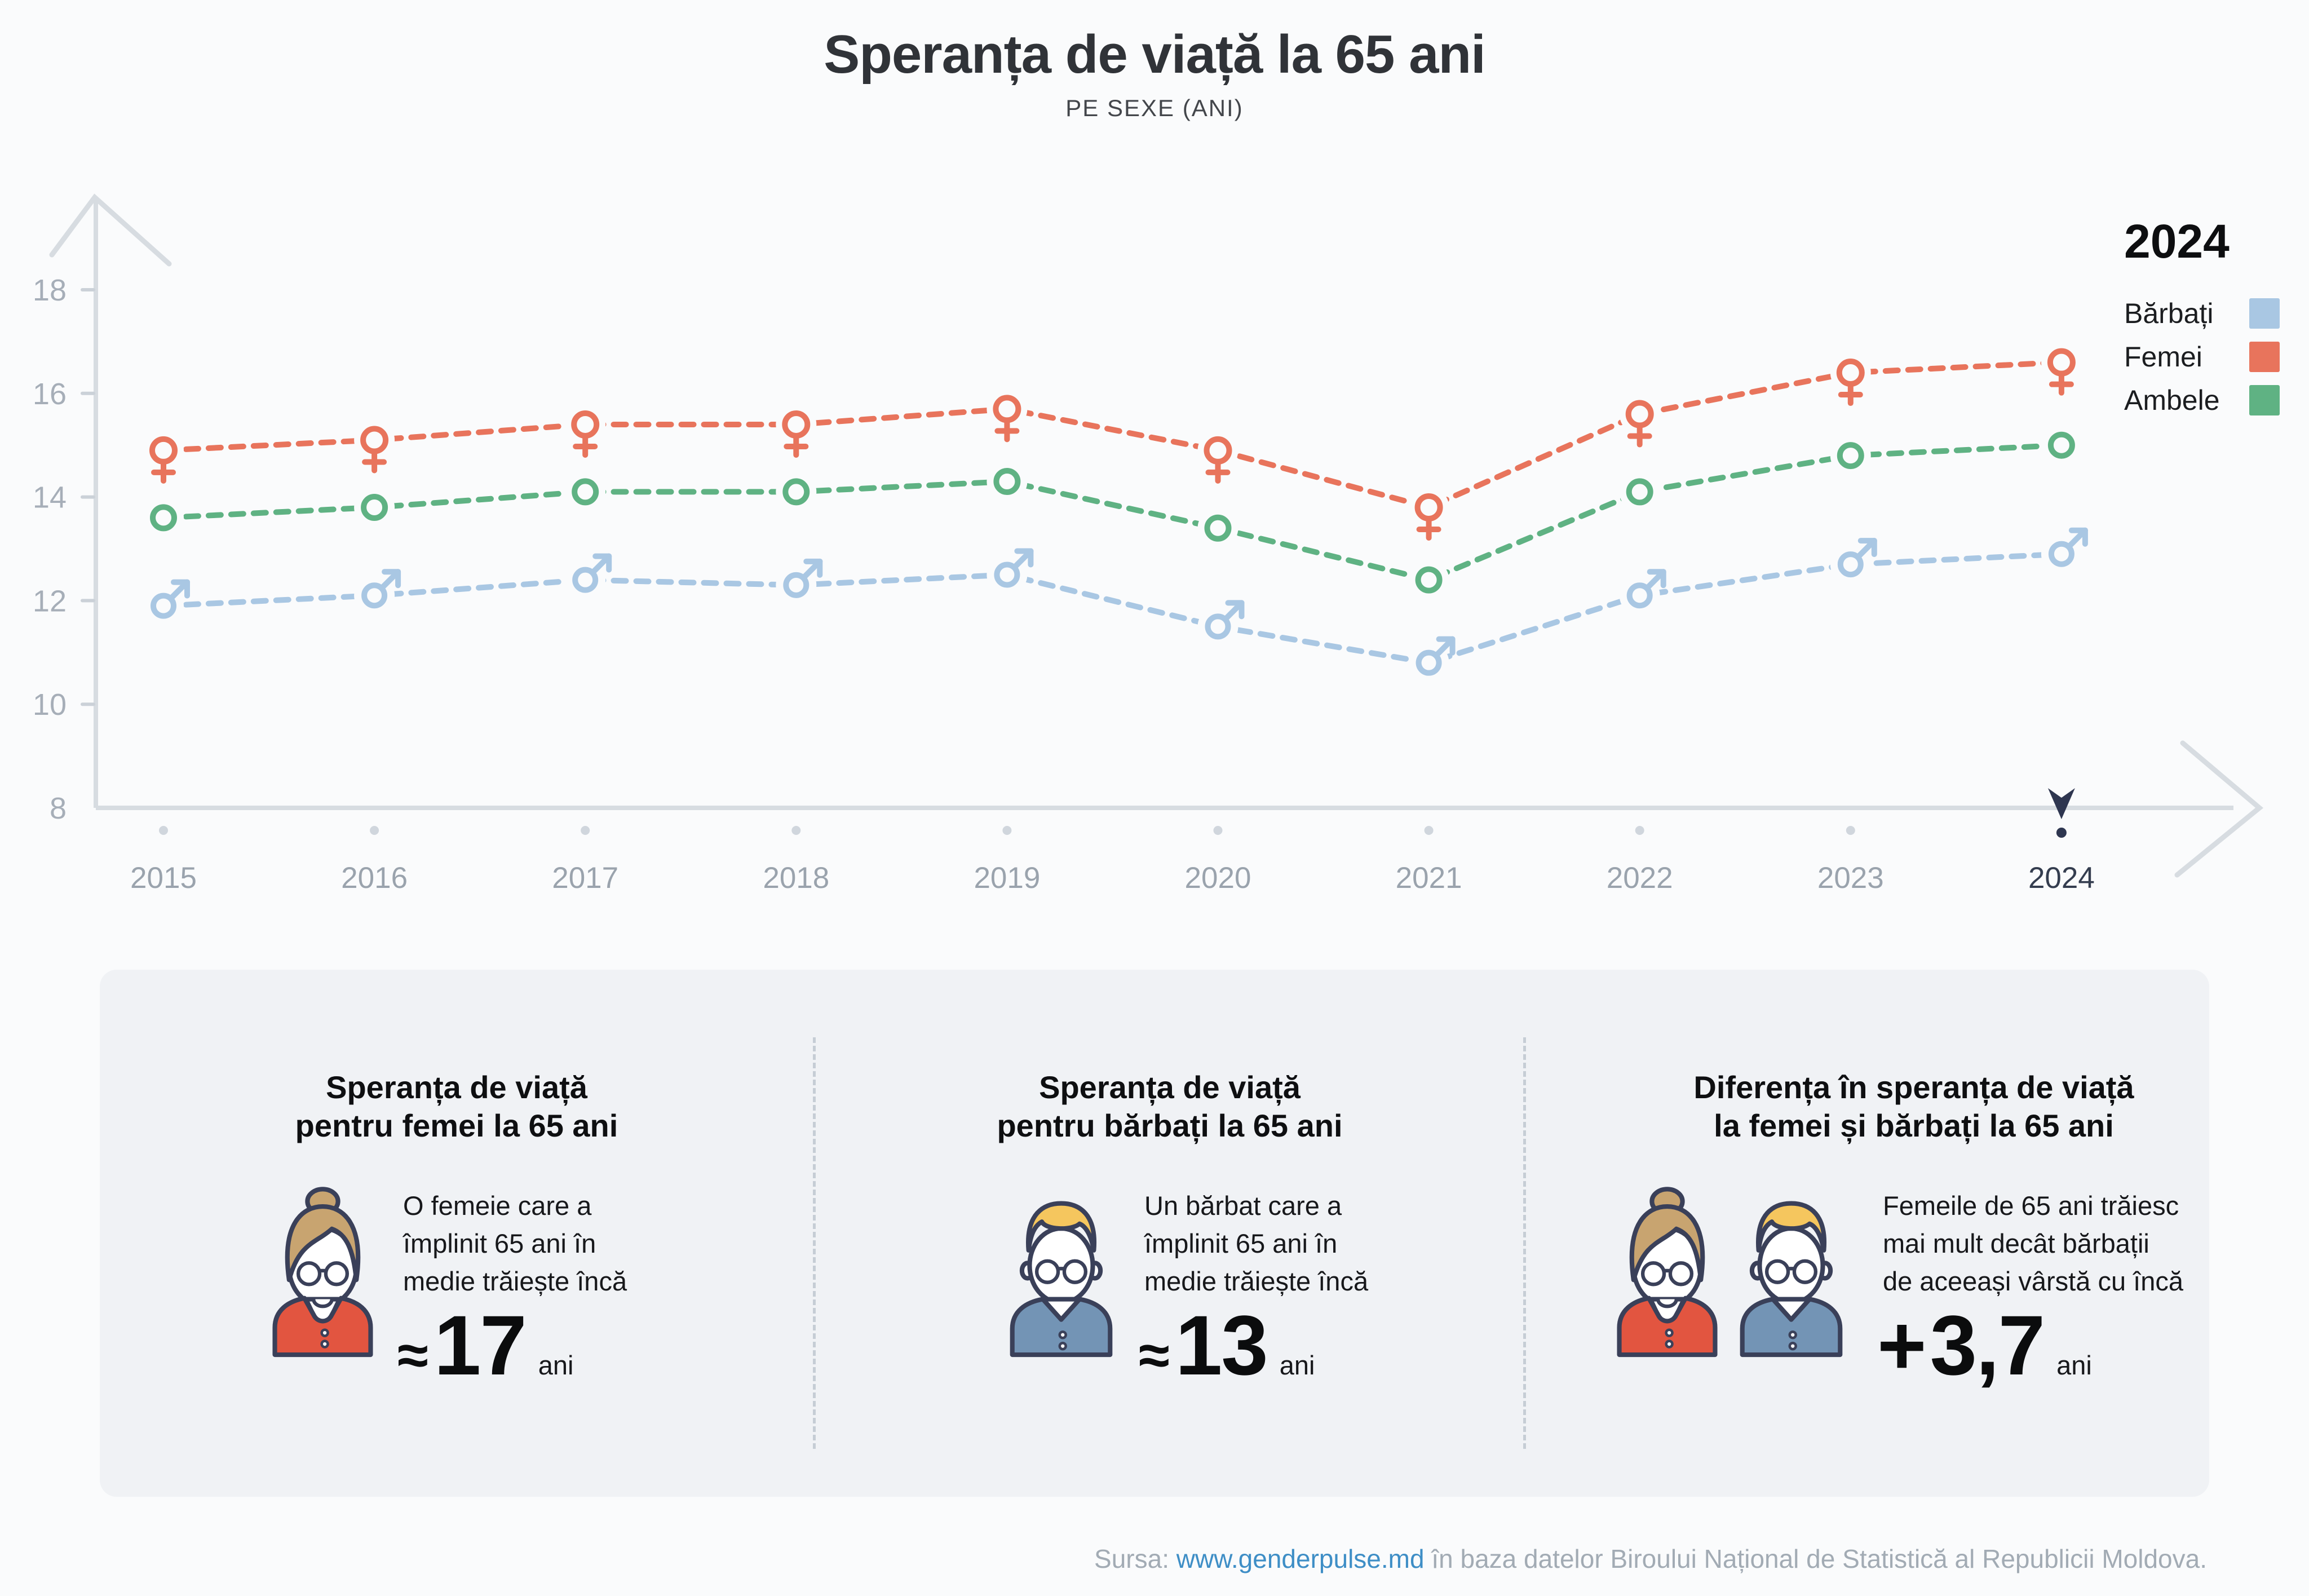 This screenshot has width=2309, height=1596. Describe the element at coordinates (1218, 878) in the screenshot. I see `x-year-label: 2020` at that location.